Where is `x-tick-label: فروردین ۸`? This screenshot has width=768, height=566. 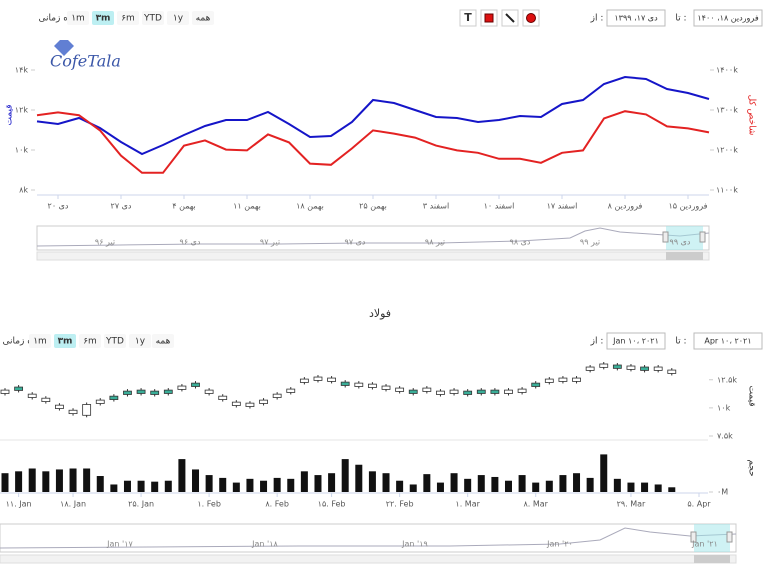 x-tick-label: فروردین ۸ is located at coordinates (625, 206).